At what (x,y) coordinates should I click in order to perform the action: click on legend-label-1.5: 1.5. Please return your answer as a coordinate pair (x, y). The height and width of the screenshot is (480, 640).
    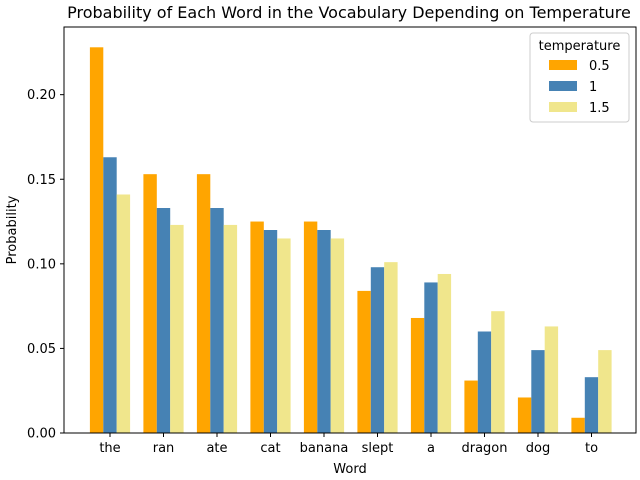
    Looking at the image, I should click on (599, 108).